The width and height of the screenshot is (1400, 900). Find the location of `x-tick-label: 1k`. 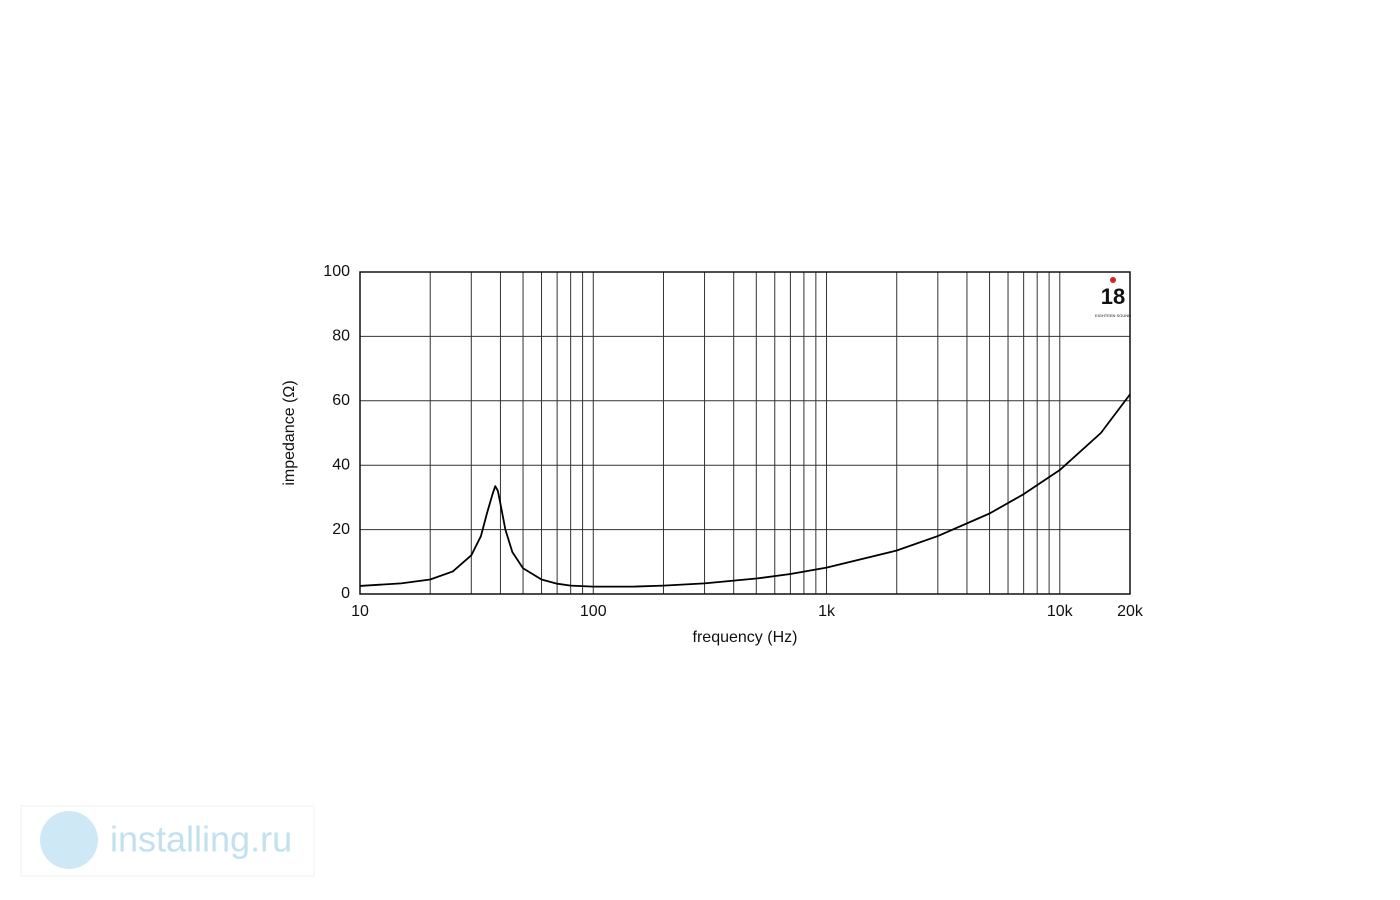

x-tick-label: 1k is located at coordinates (827, 611).